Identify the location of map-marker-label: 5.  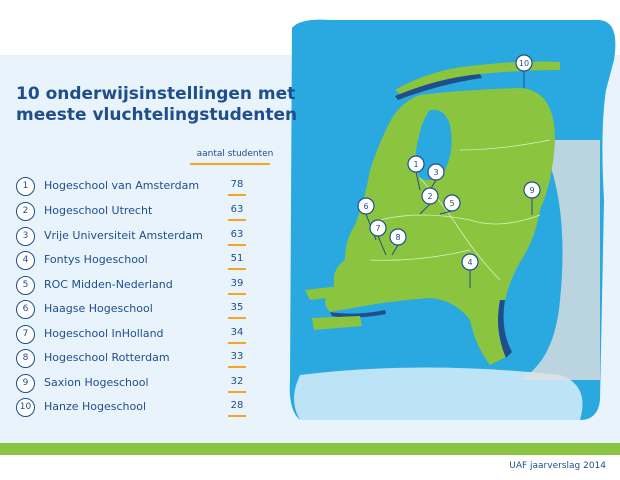
(451, 203).